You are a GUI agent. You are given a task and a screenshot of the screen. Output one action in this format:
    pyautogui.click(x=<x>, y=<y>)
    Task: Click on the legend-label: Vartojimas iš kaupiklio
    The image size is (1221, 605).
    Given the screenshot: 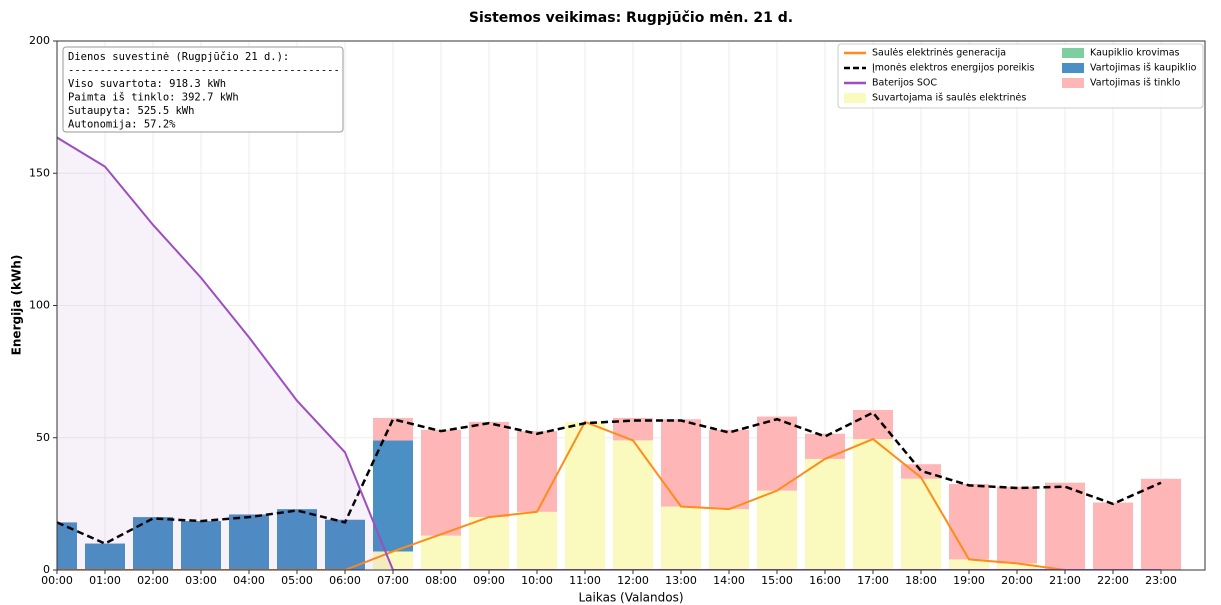 What is the action you would take?
    pyautogui.click(x=1143, y=68)
    